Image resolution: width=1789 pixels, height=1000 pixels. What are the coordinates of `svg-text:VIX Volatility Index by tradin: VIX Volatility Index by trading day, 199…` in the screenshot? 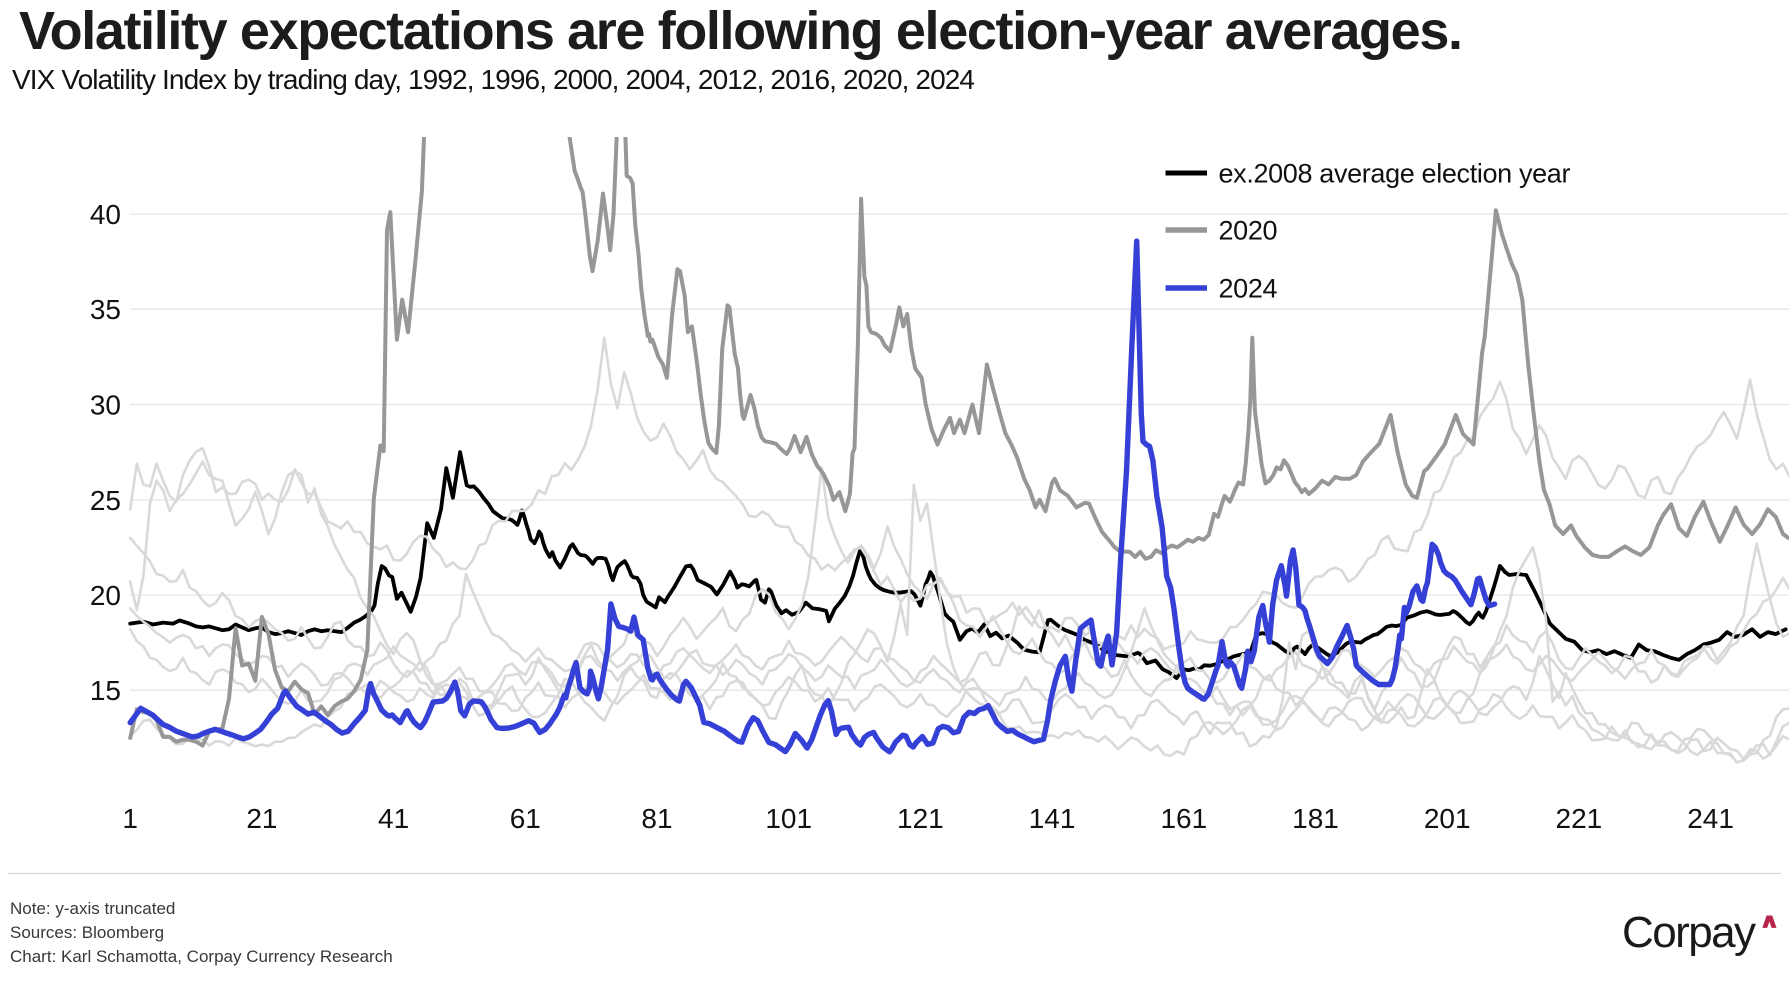 It's located at (493, 79).